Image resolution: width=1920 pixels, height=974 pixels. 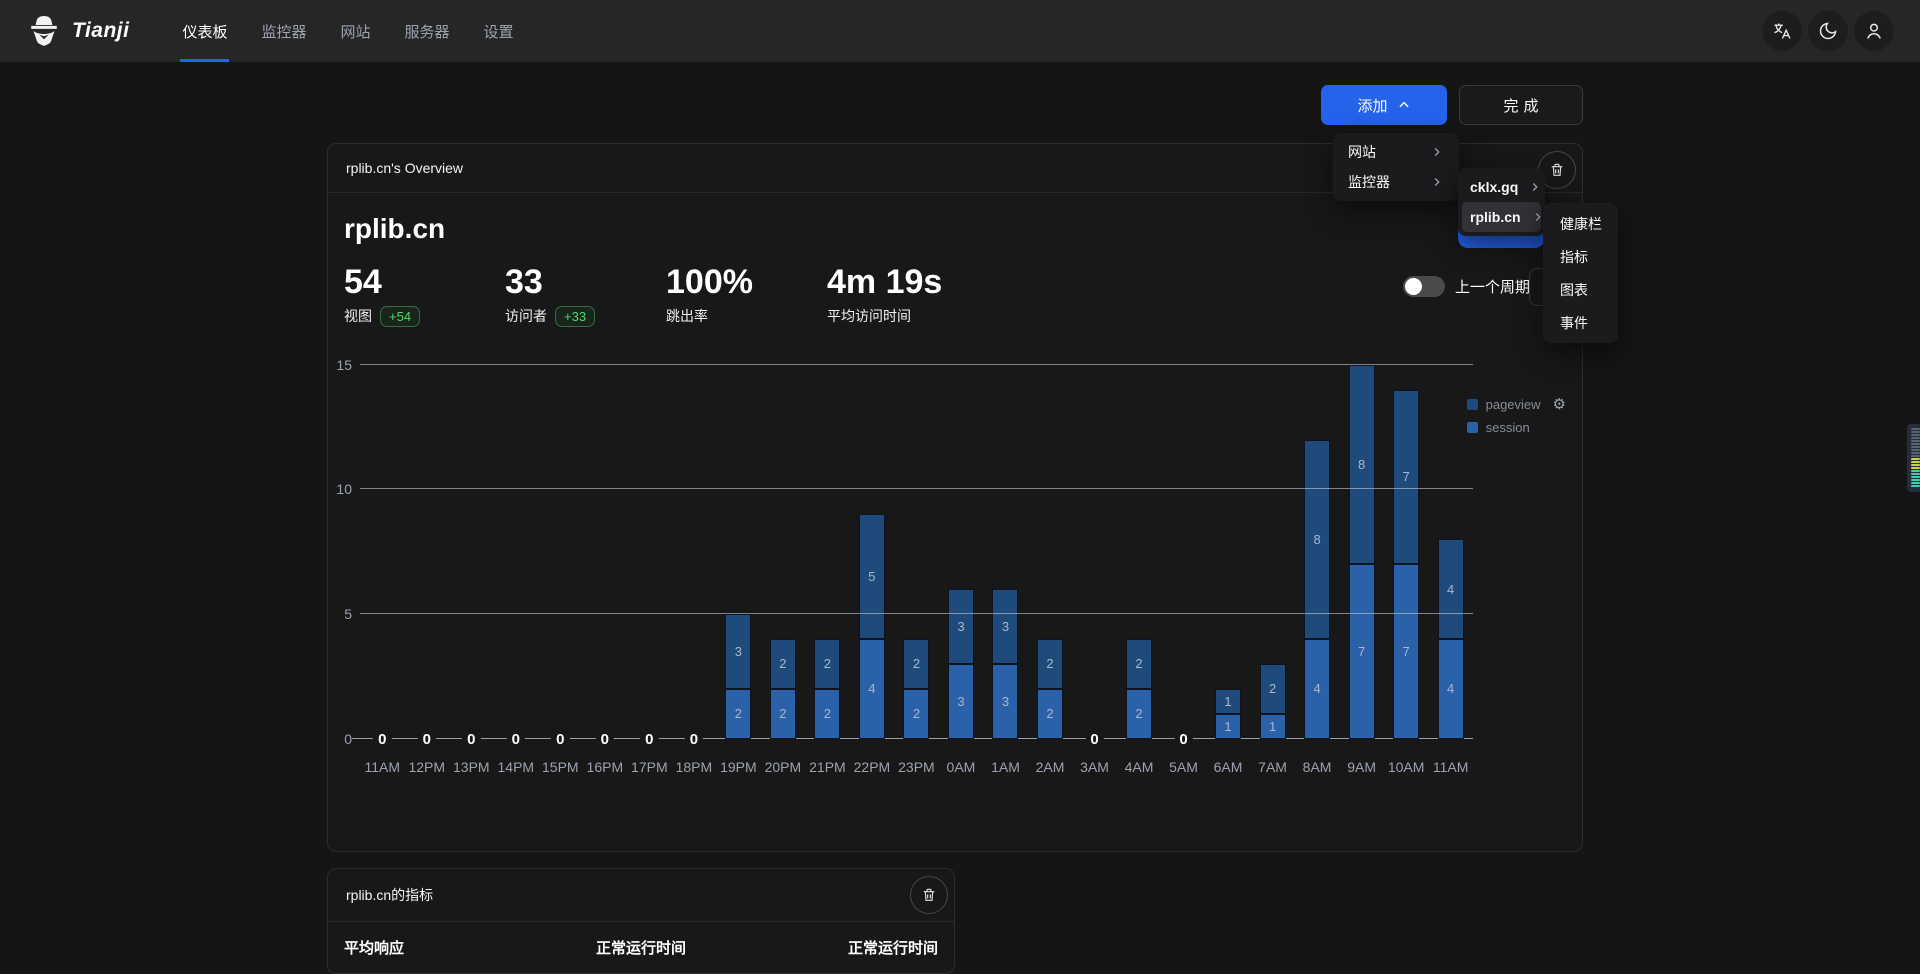 I want to click on nav-tabs: 仪表板 监控器 网站 服务器 设置, so click(x=347, y=31).